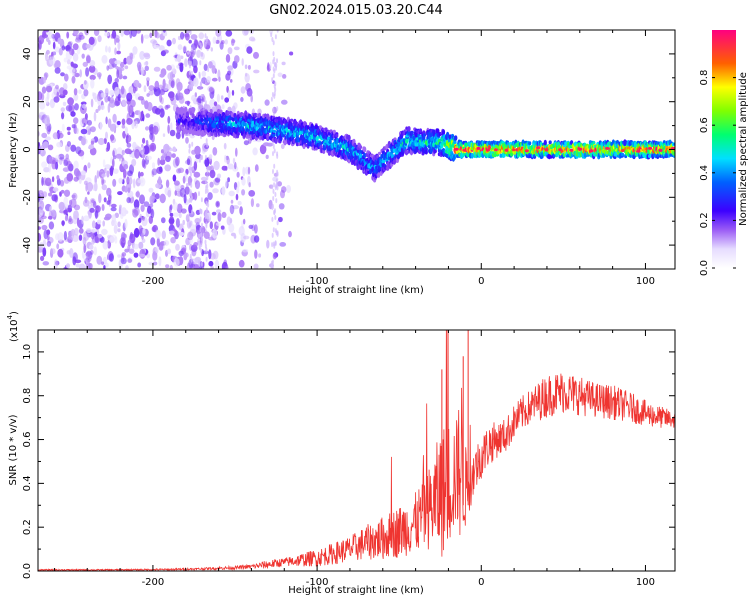 The image size is (750, 600). What do you see at coordinates (645, 281) in the screenshot?
I see `x-tick-label: 100` at bounding box center [645, 281].